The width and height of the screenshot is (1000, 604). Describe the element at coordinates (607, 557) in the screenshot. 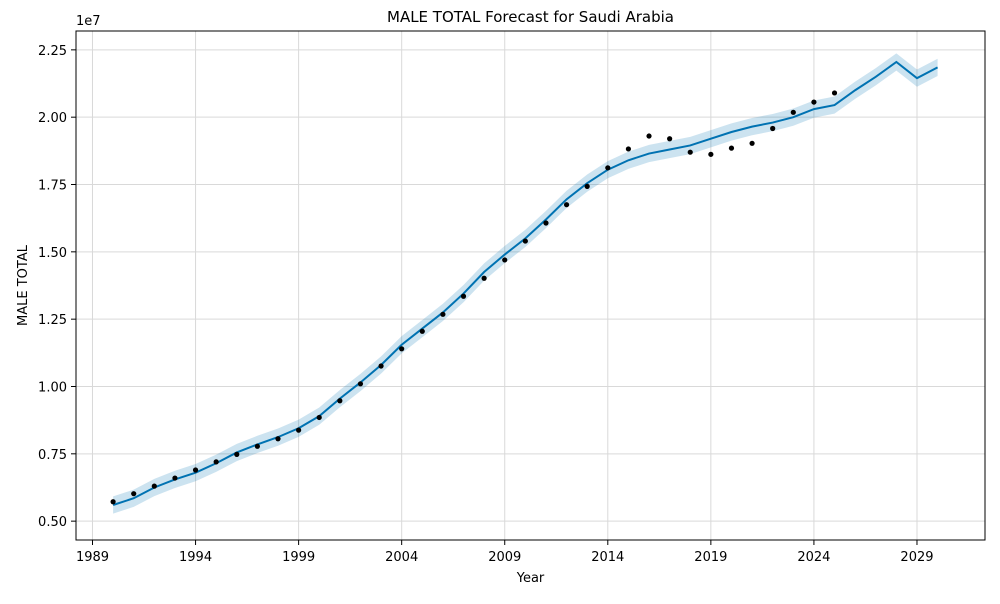

I see `x-tick-label: 2014` at that location.